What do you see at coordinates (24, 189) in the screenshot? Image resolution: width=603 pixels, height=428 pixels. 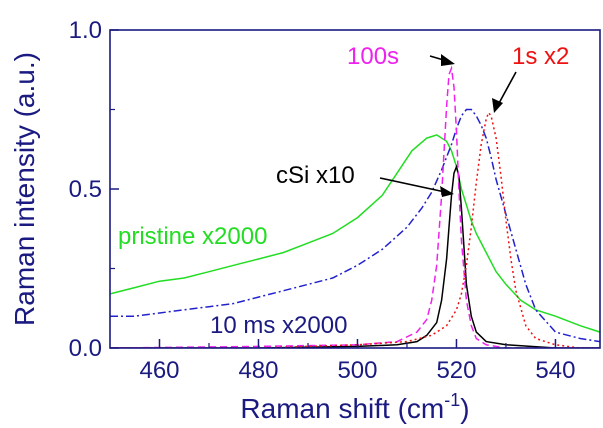 I see `y-axis-title: Raman intensity (a.u.)` at bounding box center [24, 189].